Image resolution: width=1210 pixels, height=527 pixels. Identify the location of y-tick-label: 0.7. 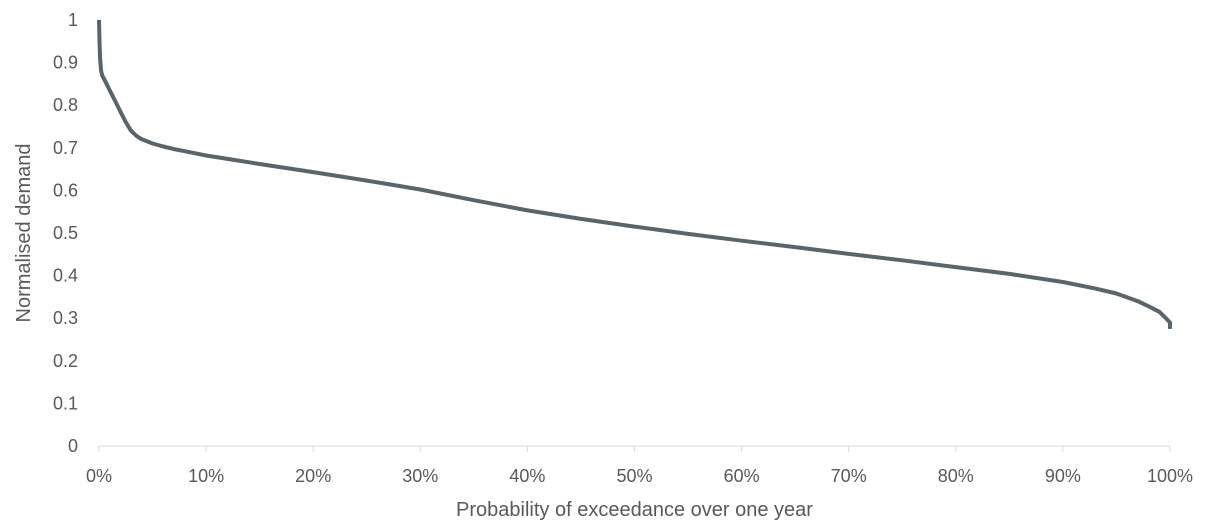
(65, 148).